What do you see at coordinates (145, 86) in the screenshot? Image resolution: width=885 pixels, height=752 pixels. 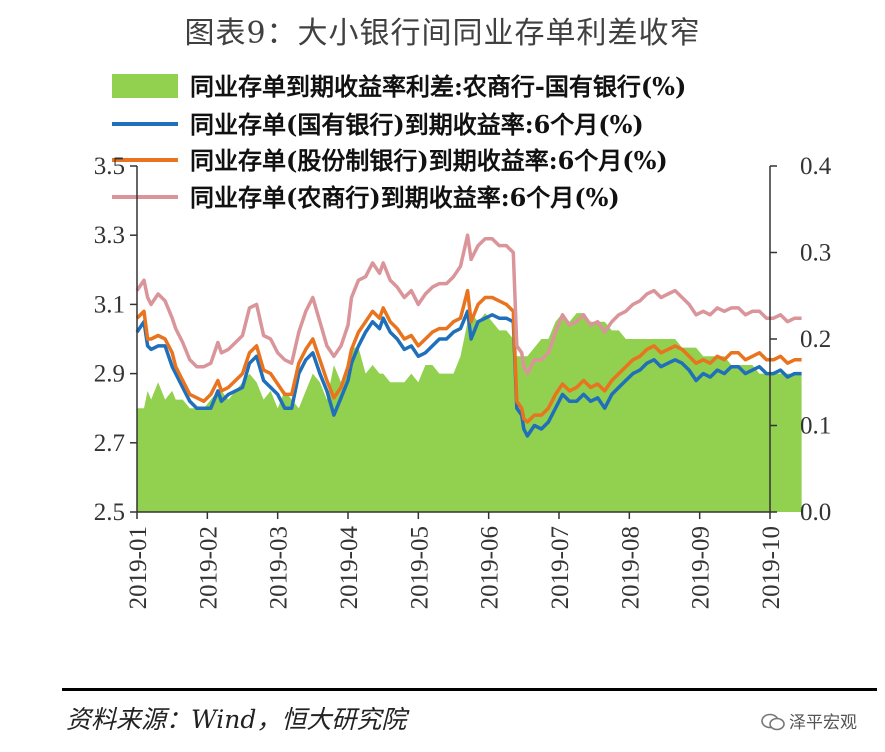 I see `legend-swatch-spread` at bounding box center [145, 86].